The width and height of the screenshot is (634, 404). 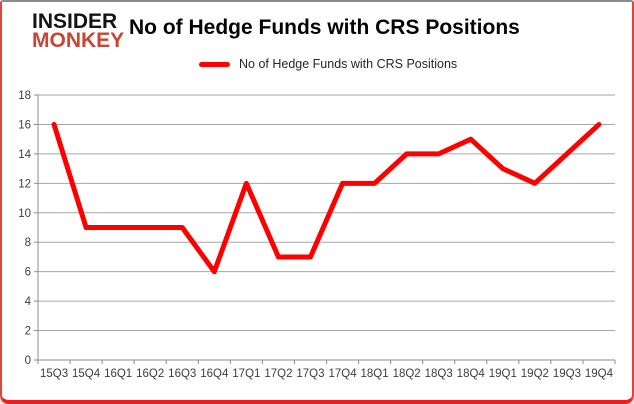 What do you see at coordinates (24, 214) in the screenshot?
I see `y-axis-label: 10` at bounding box center [24, 214].